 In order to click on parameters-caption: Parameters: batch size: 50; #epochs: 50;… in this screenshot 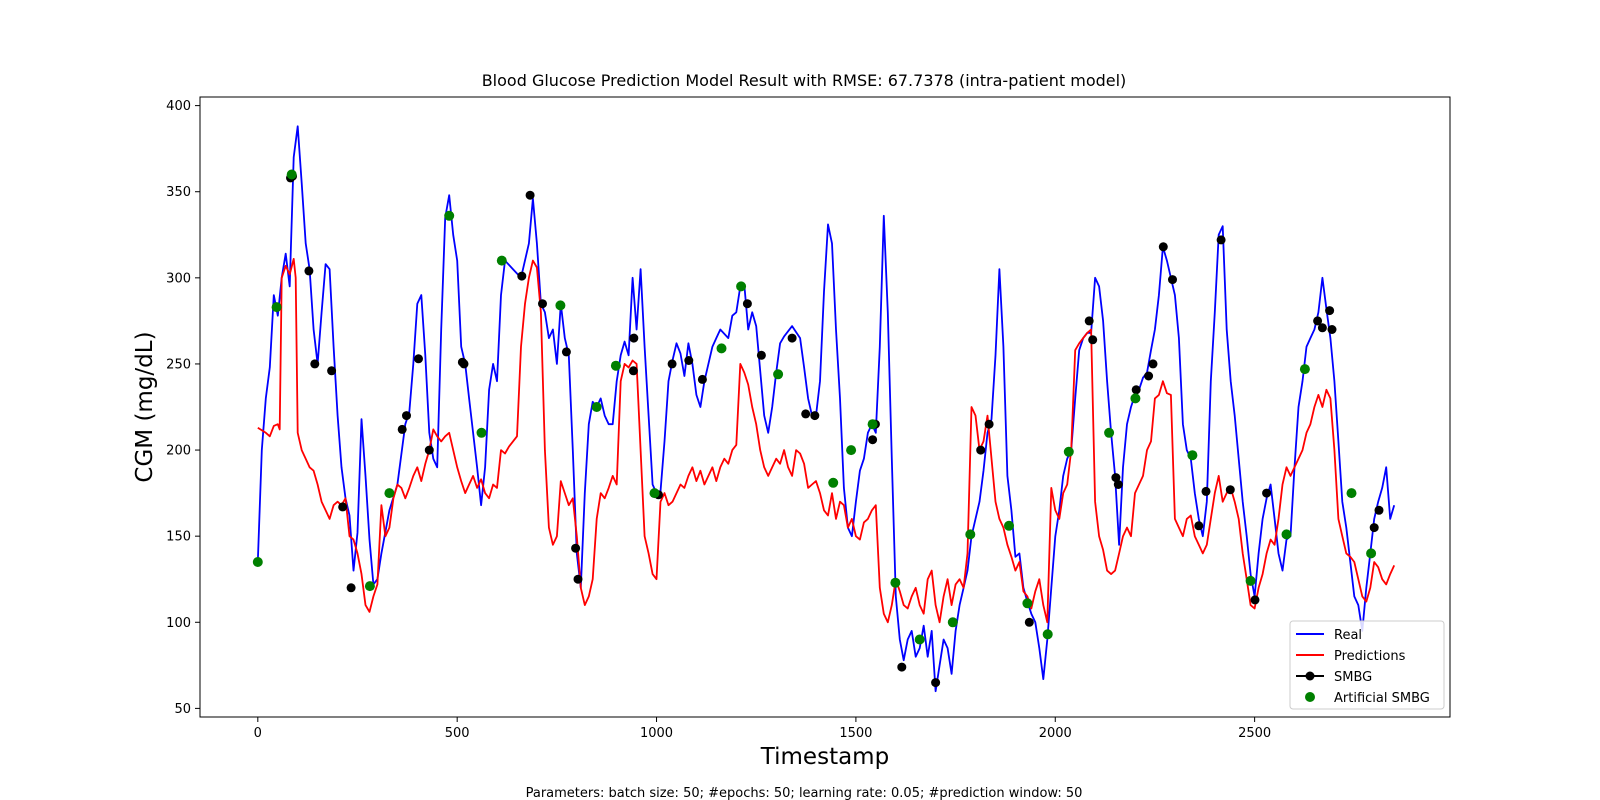, I will do `click(804, 793)`.